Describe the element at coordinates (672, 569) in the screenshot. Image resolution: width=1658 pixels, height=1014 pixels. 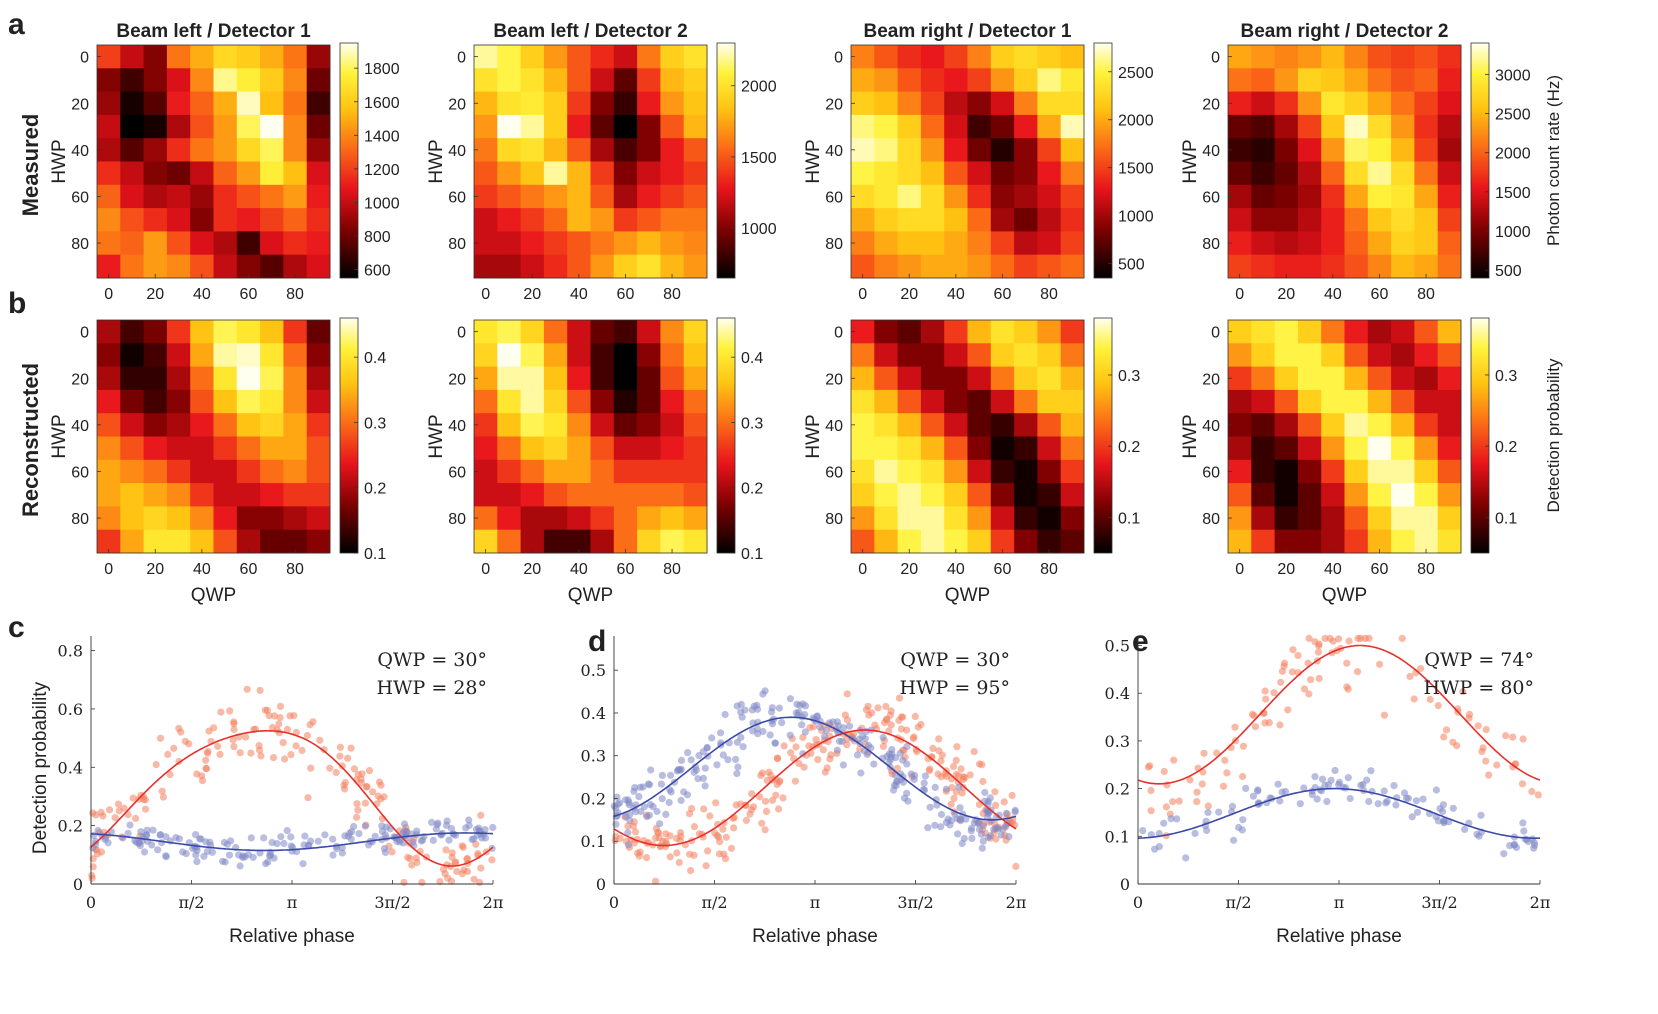
I see `x-tick-label: 80` at that location.